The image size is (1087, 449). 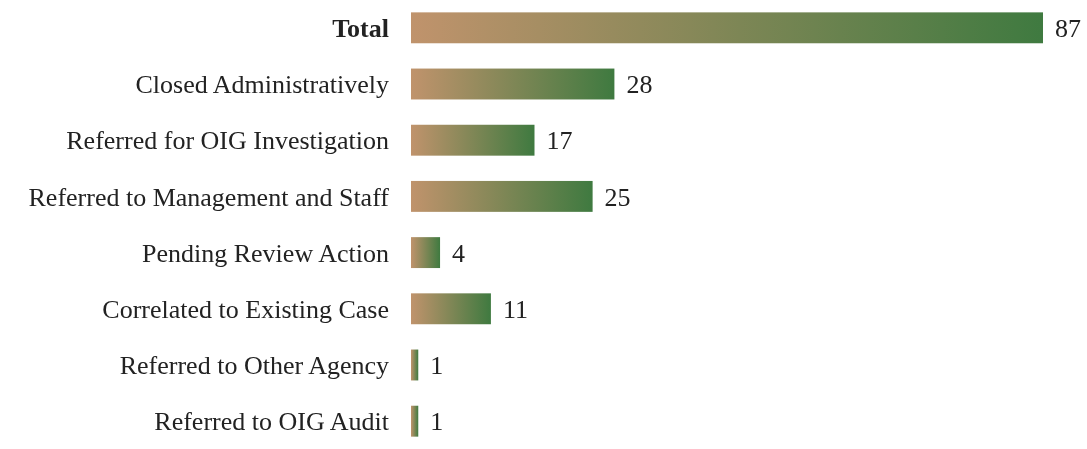 I want to click on data-label: 25, so click(x=617, y=197).